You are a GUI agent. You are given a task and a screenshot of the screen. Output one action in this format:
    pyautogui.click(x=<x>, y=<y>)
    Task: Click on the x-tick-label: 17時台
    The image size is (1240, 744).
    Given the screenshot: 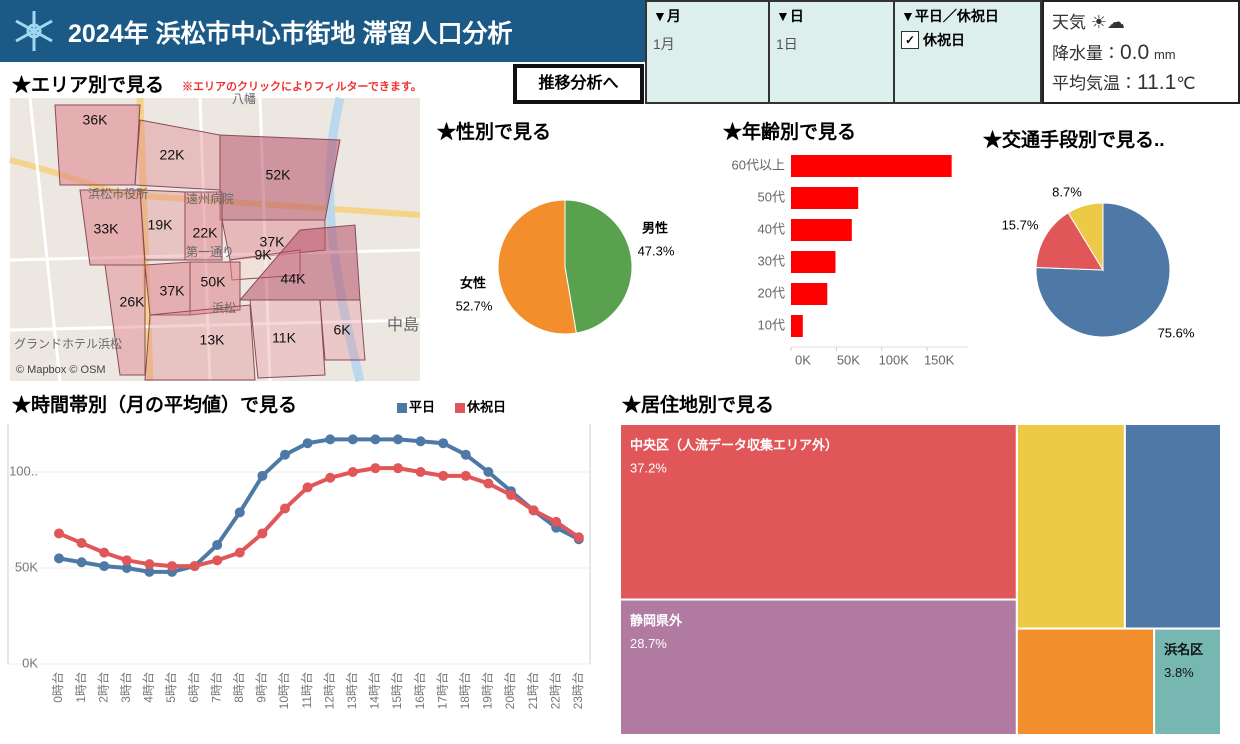 What is the action you would take?
    pyautogui.click(x=441, y=690)
    